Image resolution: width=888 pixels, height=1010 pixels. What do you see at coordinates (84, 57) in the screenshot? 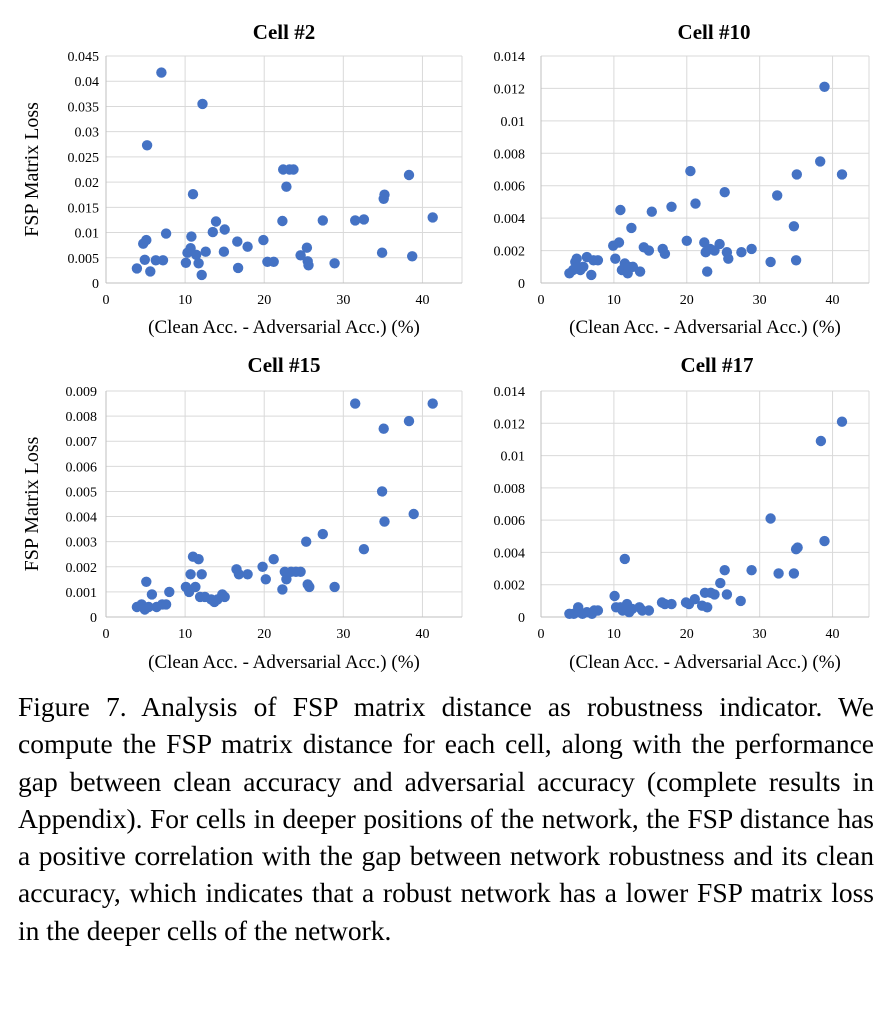
I see `y-tick-label: 0.045` at bounding box center [84, 57].